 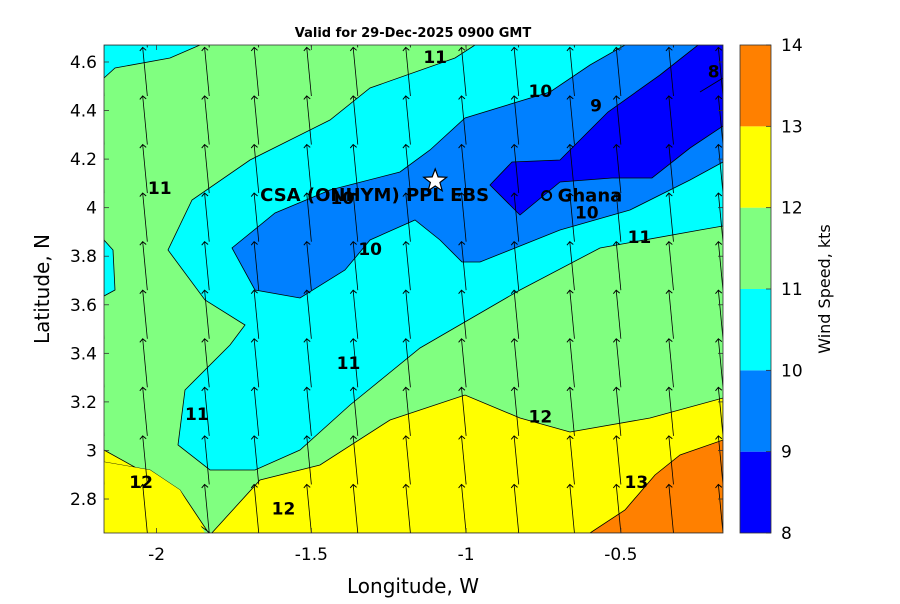 I want to click on contour-label: 12, so click(x=141, y=483).